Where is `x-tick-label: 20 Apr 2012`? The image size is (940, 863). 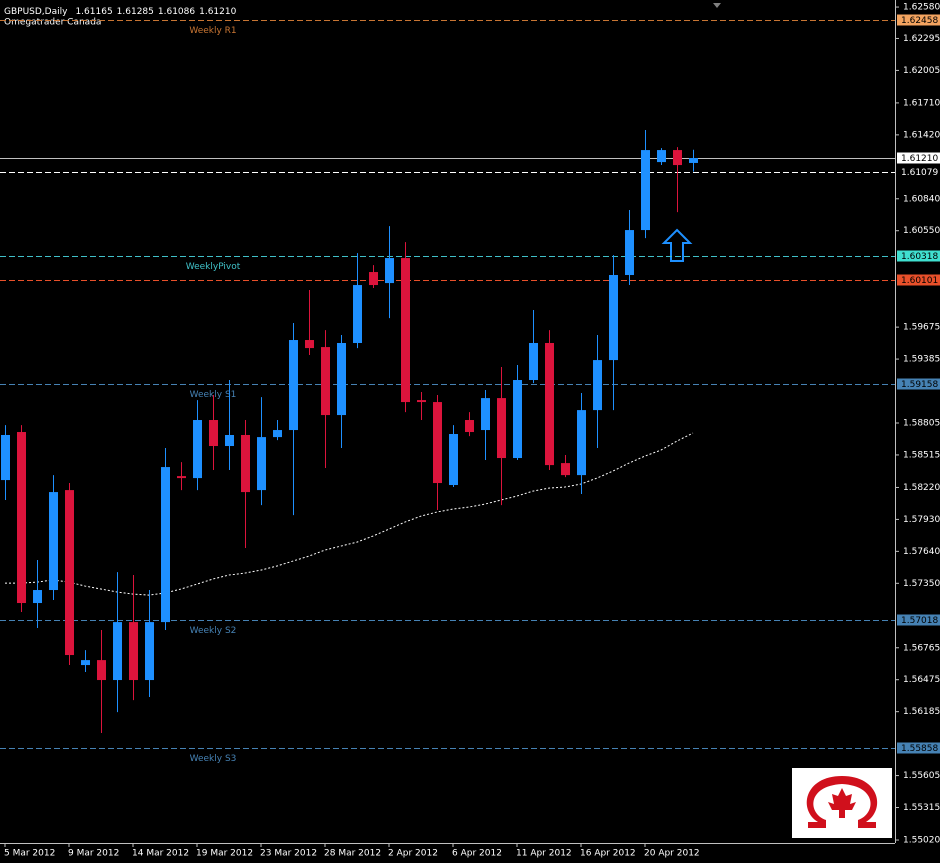
x-tick-label: 20 Apr 2012 is located at coordinates (672, 854).